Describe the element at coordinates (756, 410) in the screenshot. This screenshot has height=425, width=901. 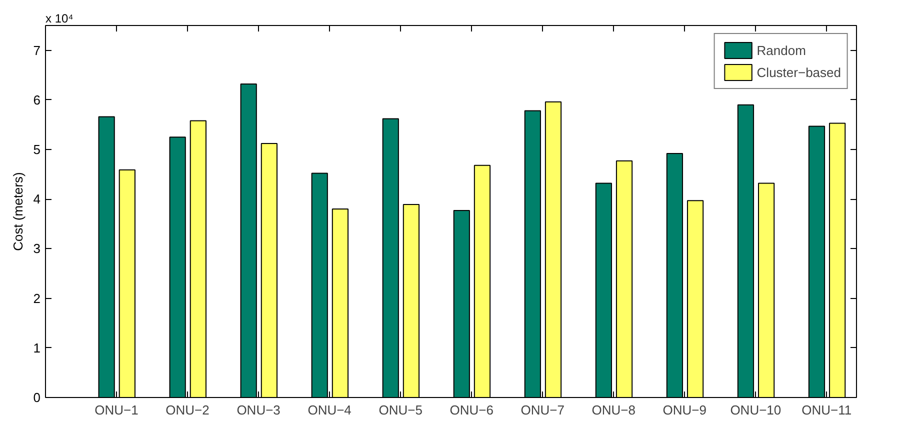
I see `x-tick-label: ONU−10` at that location.